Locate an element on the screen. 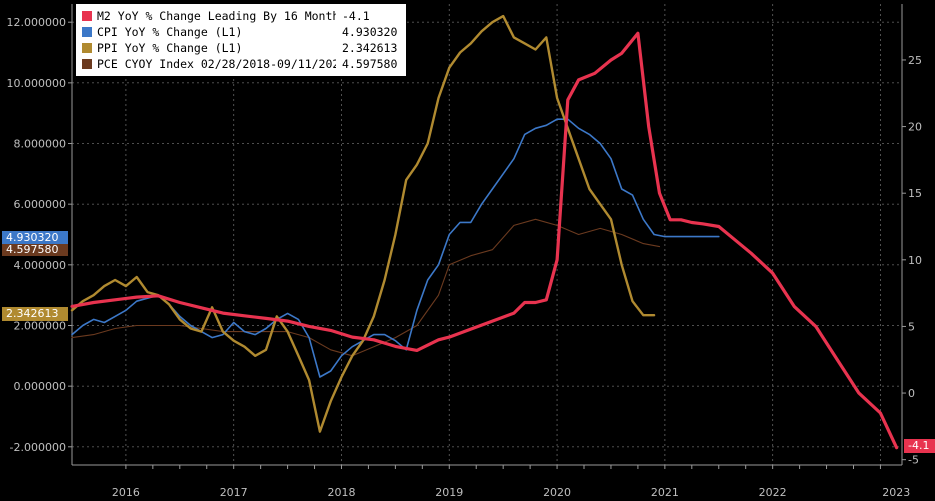 This screenshot has height=501, width=935. legend-swatch-cpi is located at coordinates (87, 32).